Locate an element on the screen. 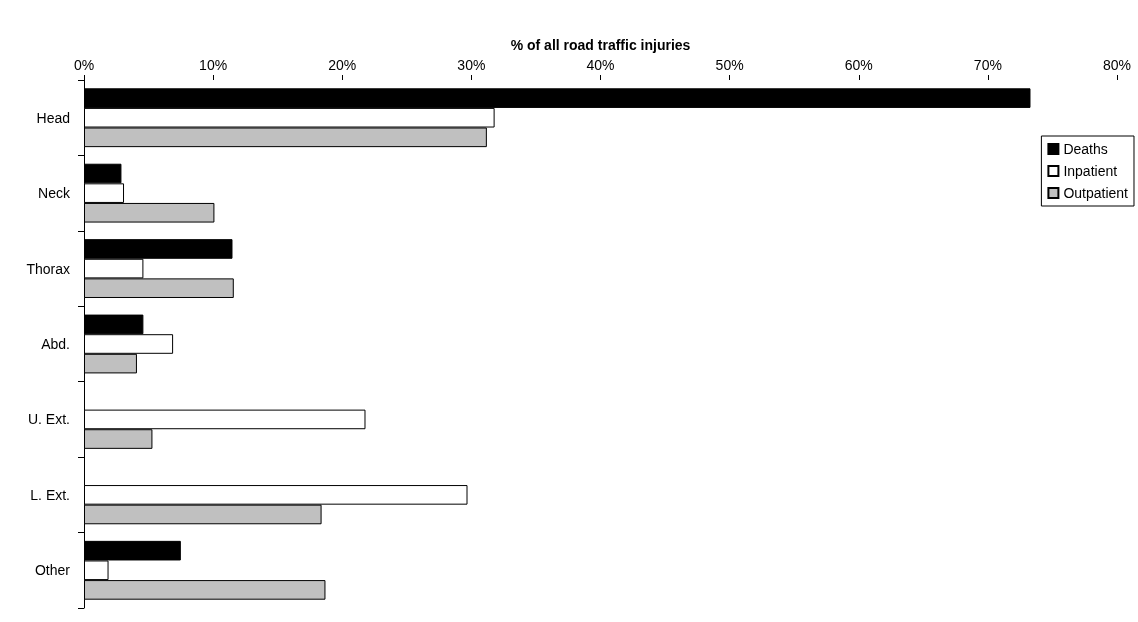 Image resolution: width=1138 pixels, height=622 pixels. y-tick-label: U. Ext. is located at coordinates (48, 419).